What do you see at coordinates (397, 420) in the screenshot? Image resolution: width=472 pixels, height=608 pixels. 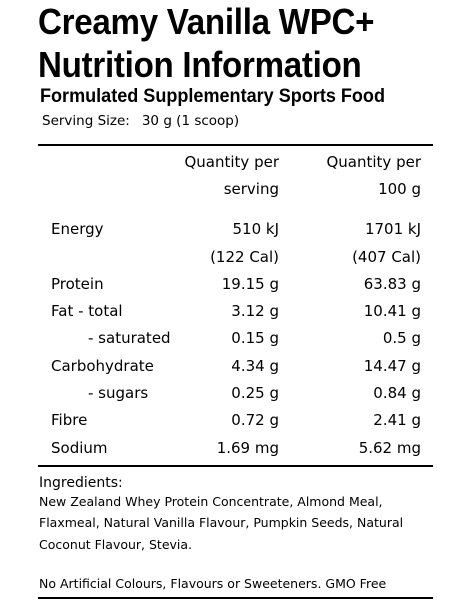 I see `row-per-100g: 2.41 g` at bounding box center [397, 420].